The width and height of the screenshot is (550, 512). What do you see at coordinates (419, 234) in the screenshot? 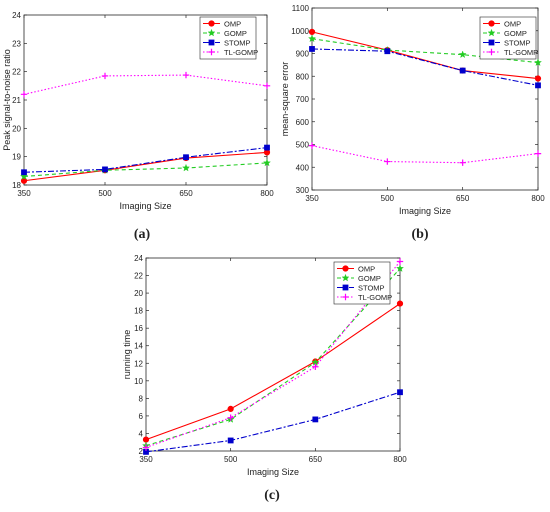
I see `panel-caption: (b)` at bounding box center [419, 234].